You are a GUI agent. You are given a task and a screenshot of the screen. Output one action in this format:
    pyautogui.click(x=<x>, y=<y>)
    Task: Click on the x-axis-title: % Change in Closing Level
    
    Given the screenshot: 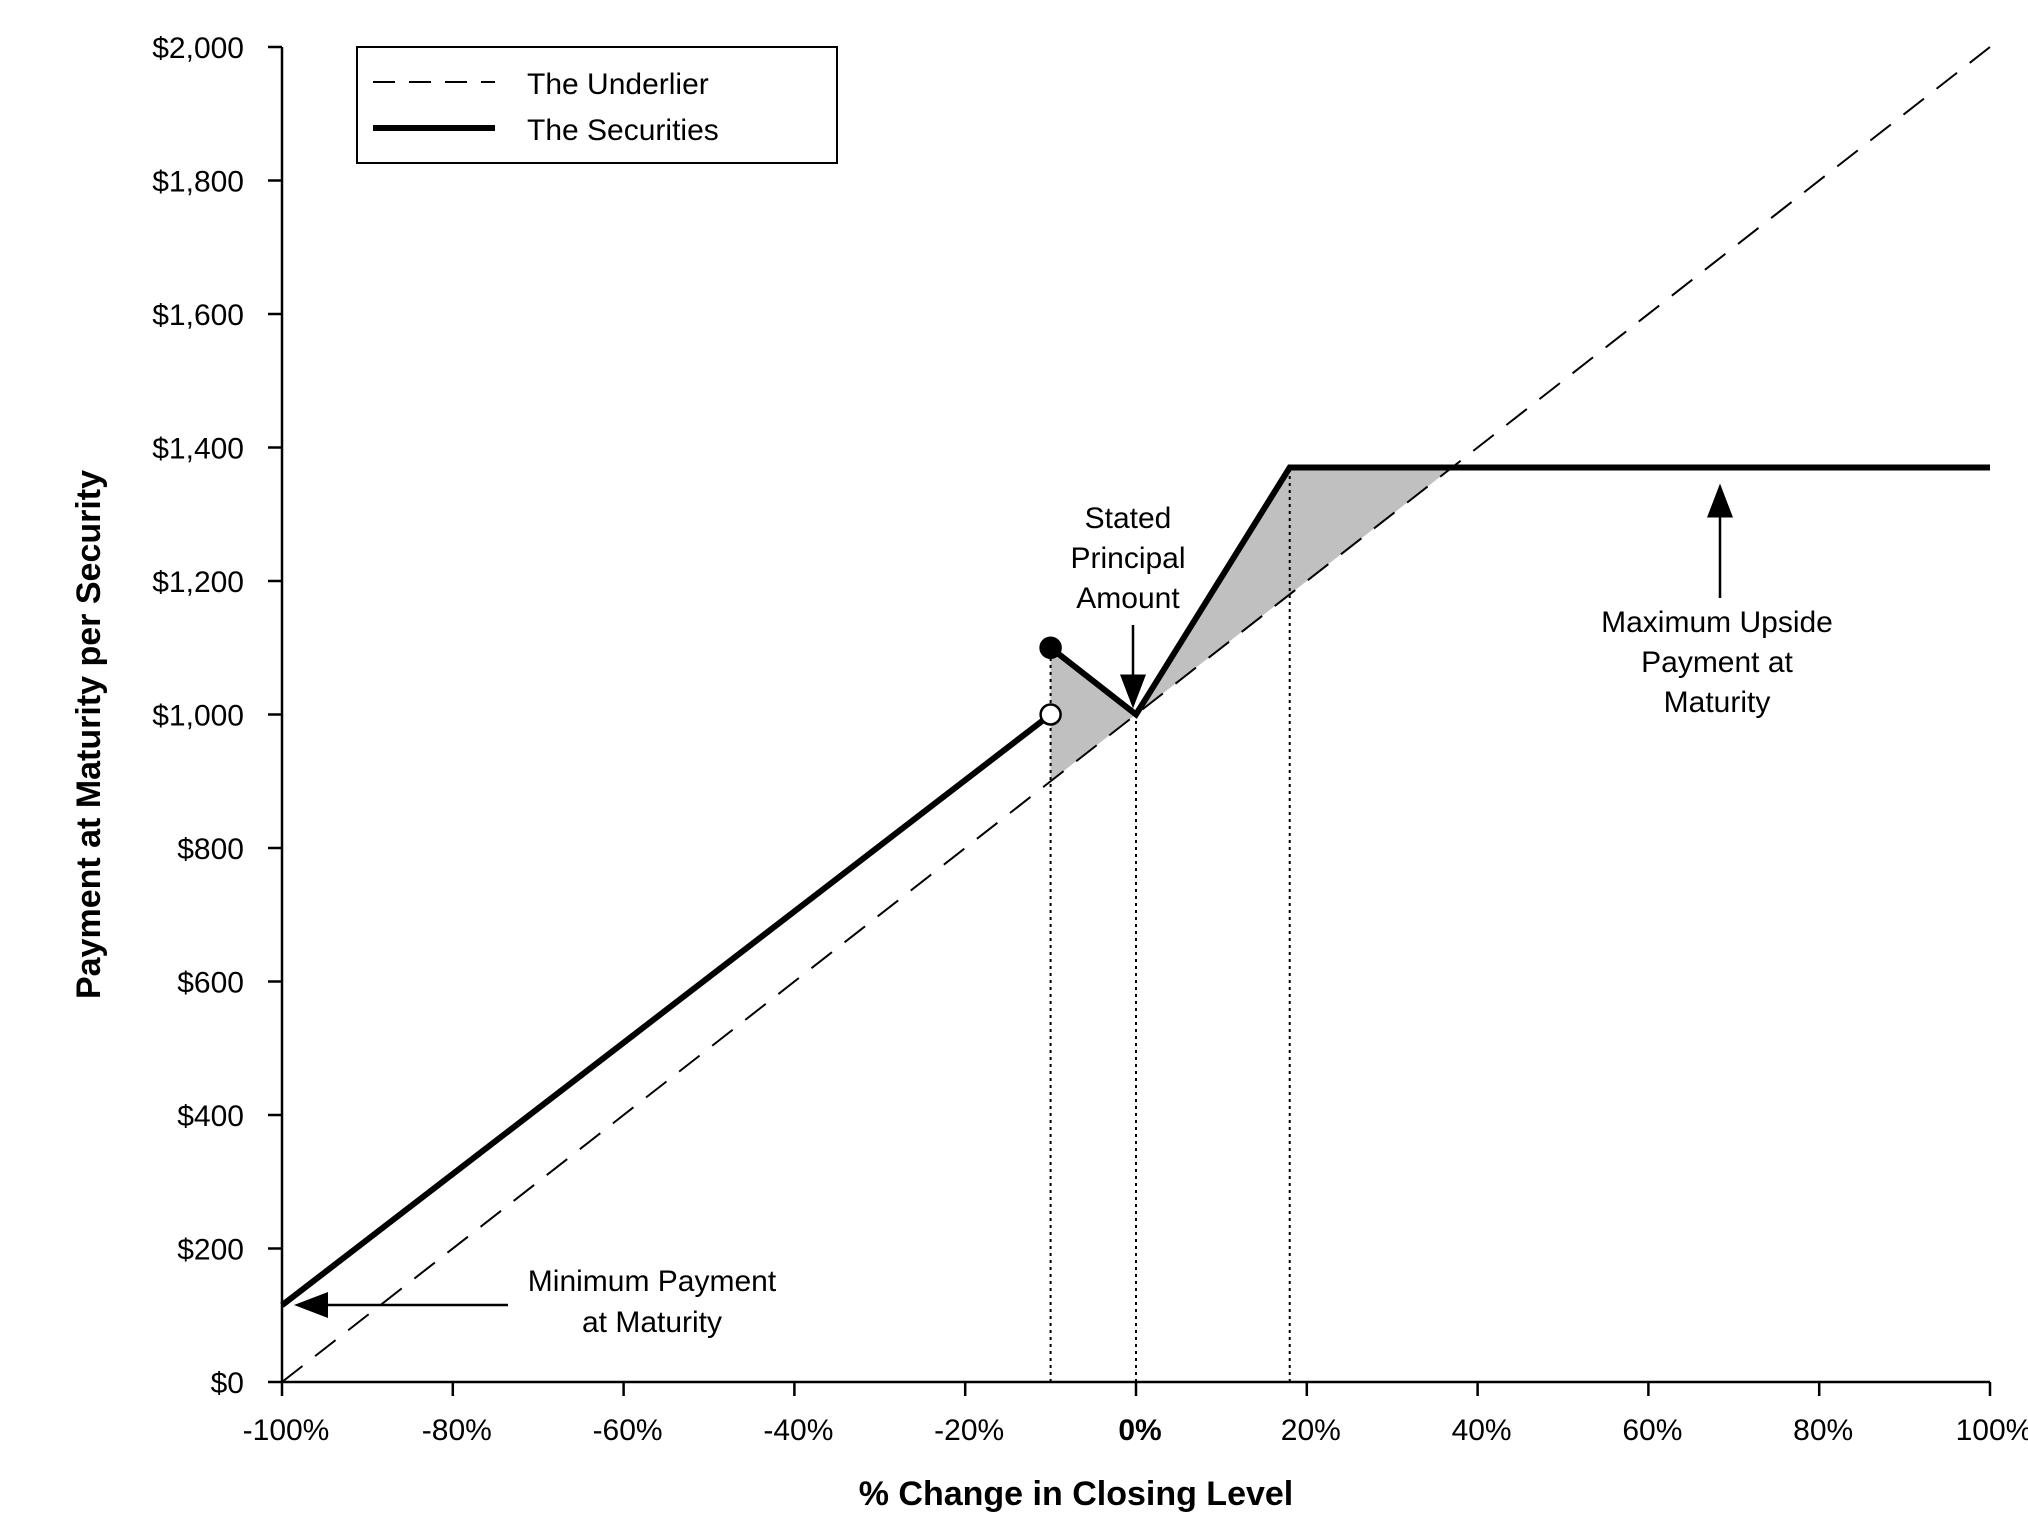 What is the action you would take?
    pyautogui.click(x=1076, y=1494)
    